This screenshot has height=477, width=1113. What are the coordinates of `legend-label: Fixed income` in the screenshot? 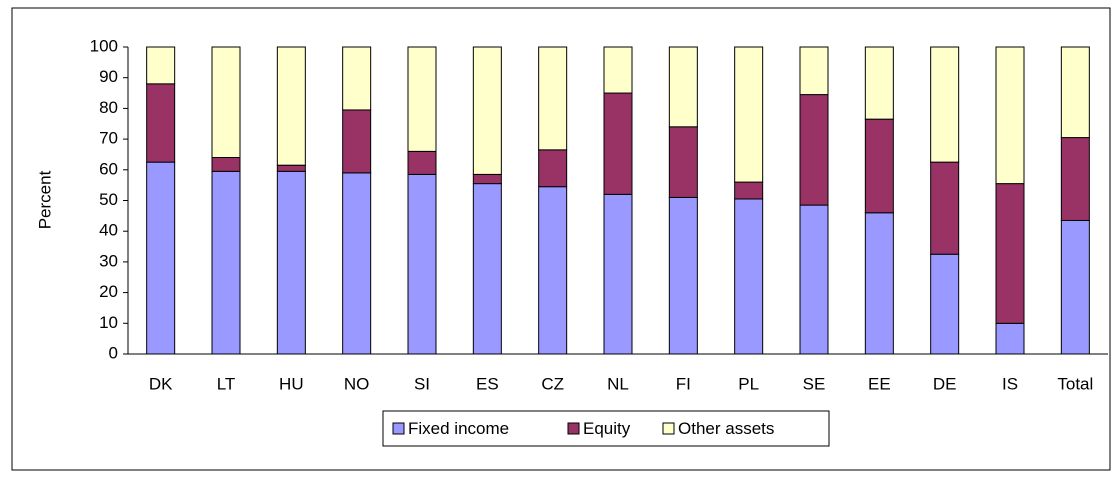 It's located at (458, 428).